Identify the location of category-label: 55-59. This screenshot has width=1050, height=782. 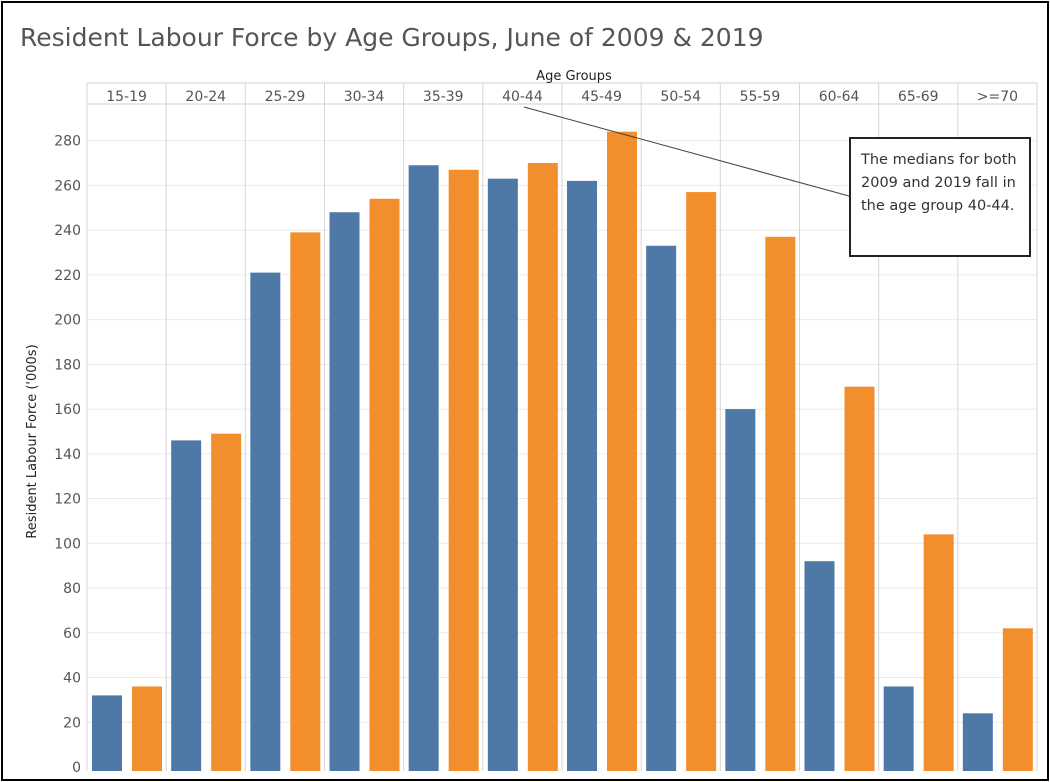
(760, 97).